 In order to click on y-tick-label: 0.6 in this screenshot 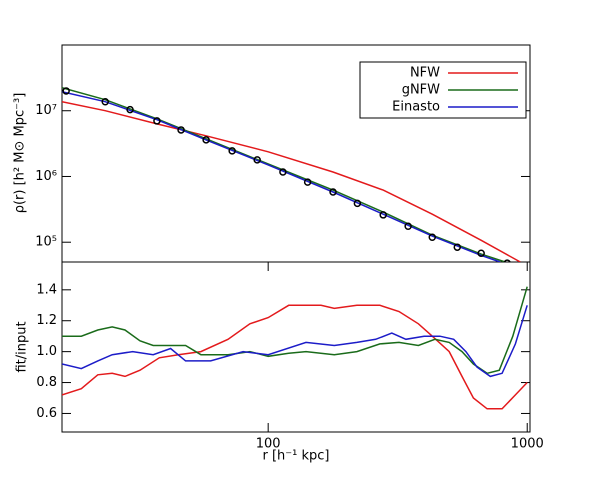, I will do `click(46, 413)`.